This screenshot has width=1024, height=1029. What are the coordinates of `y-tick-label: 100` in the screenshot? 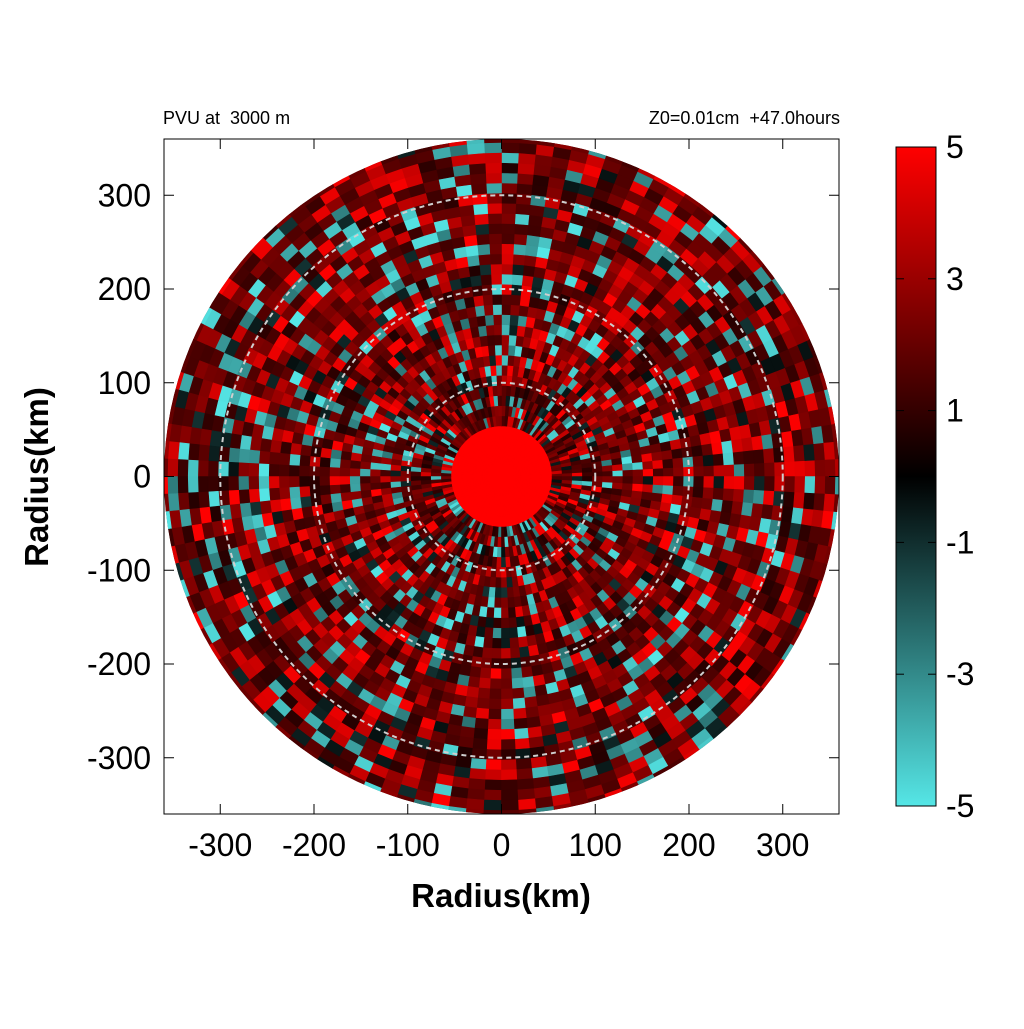 It's located at (124, 383).